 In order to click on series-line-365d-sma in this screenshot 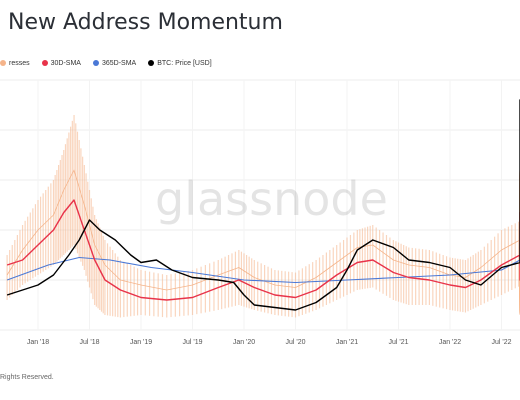, I will do `click(263, 256)`.